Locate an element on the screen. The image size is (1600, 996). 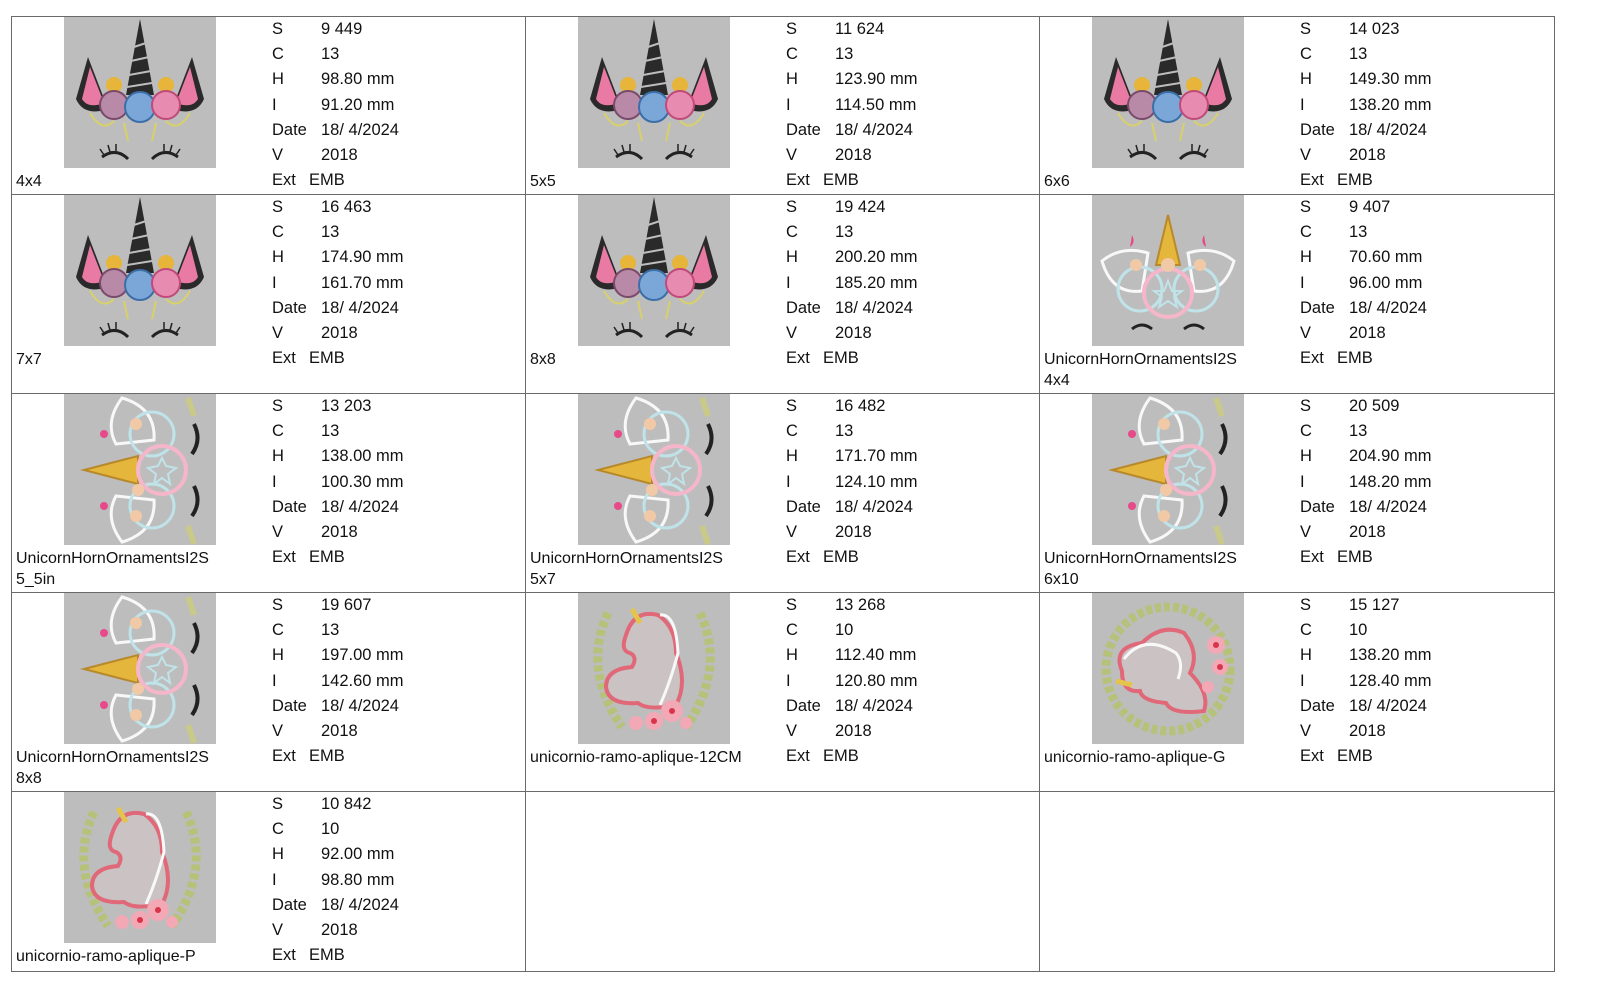
spec-row-height: H 197.00 mm is located at coordinates (338, 655).